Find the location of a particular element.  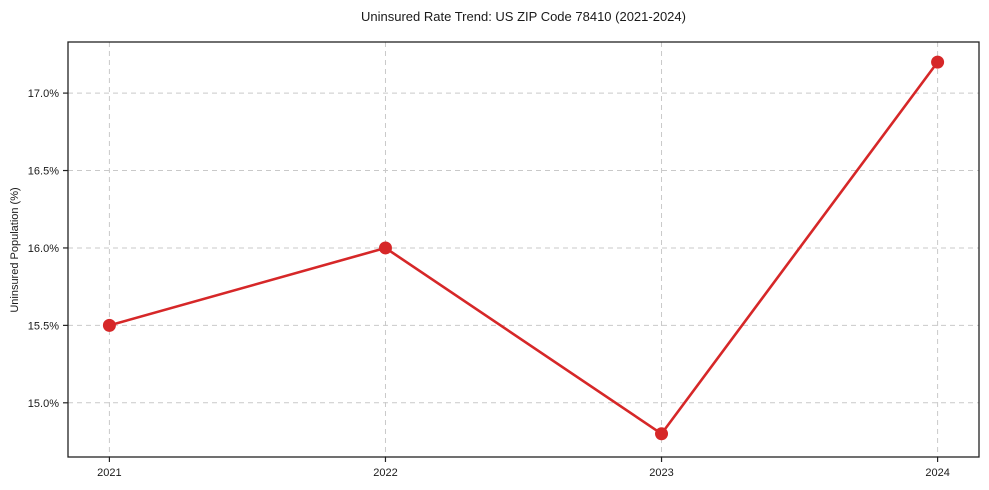

x-tick-label: 2024 is located at coordinates (937, 473).